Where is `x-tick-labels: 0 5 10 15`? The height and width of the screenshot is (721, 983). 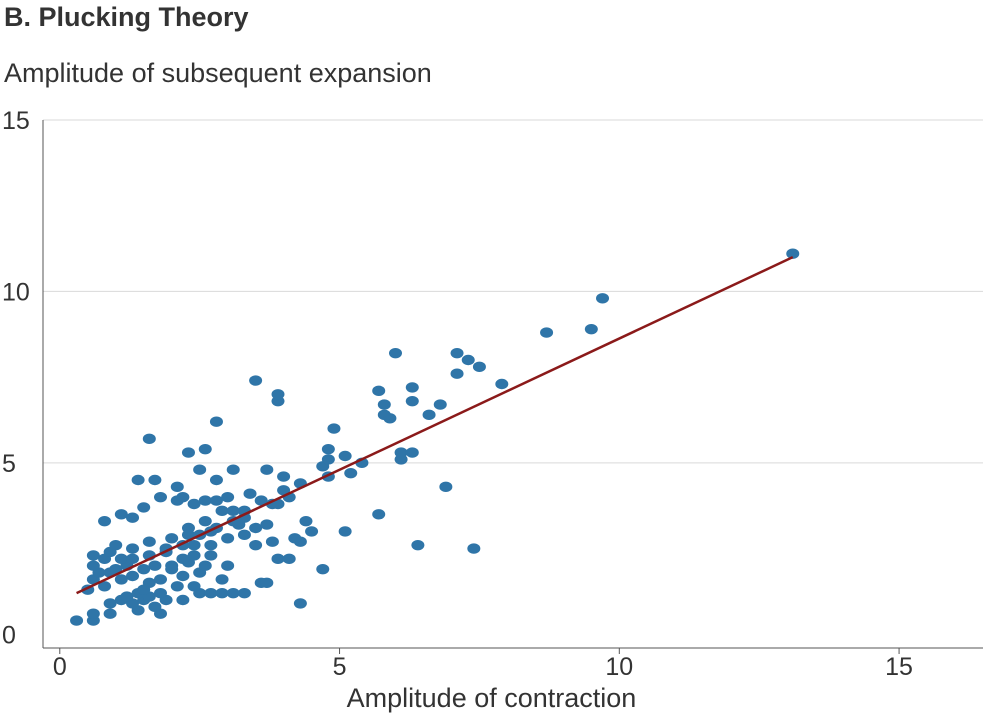
x-tick-labels: 0 5 10 15 is located at coordinates (483, 667).